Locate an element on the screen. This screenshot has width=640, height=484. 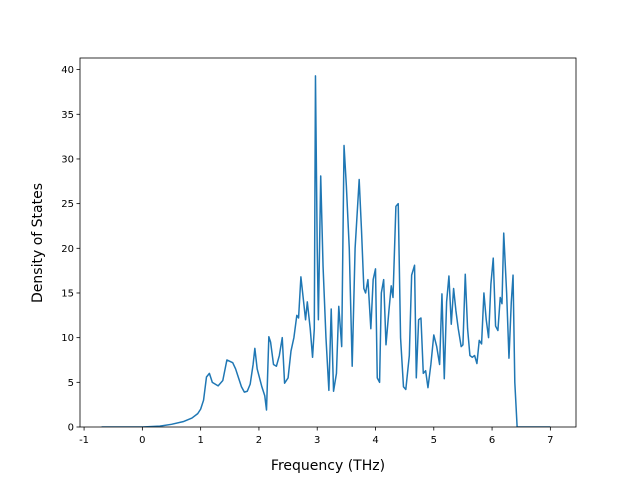
y-tick-label: 15 is located at coordinates (67, 293).